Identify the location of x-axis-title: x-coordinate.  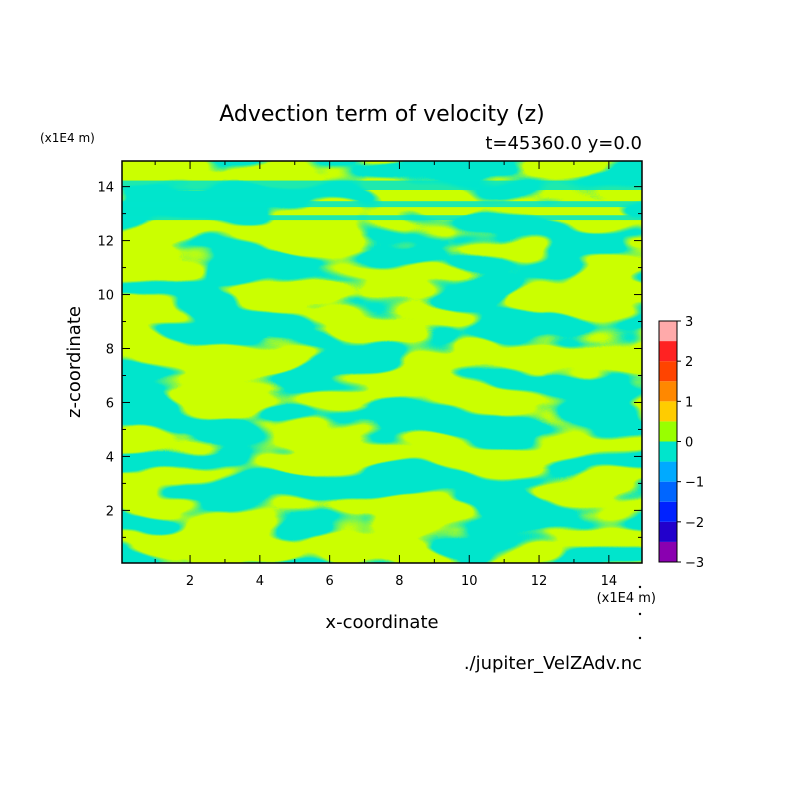
(381, 622).